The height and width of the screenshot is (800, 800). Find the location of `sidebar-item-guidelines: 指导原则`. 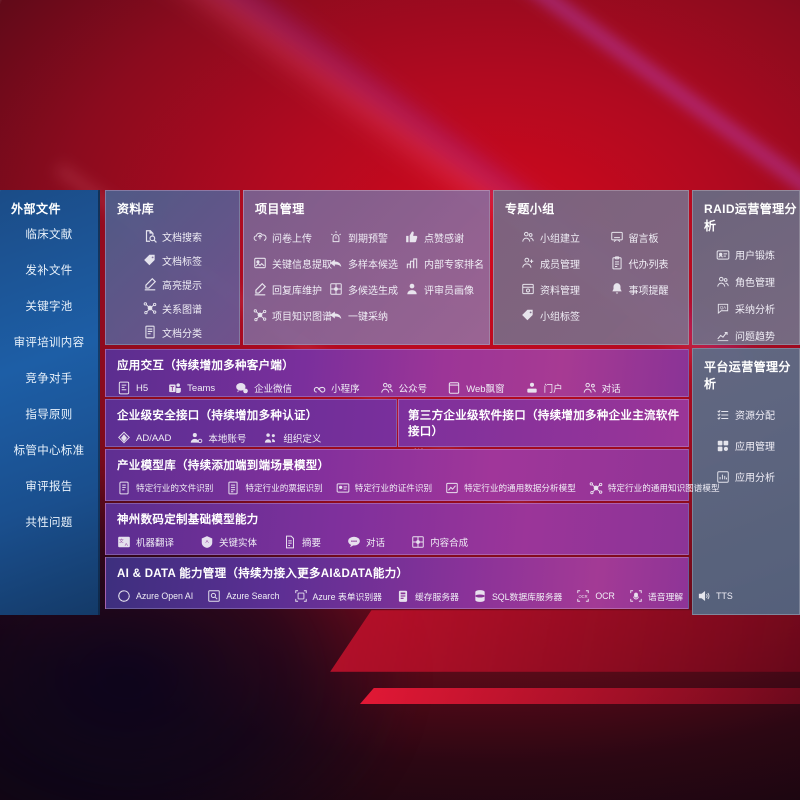

sidebar-item-guidelines: 指导原则 is located at coordinates (49, 415).